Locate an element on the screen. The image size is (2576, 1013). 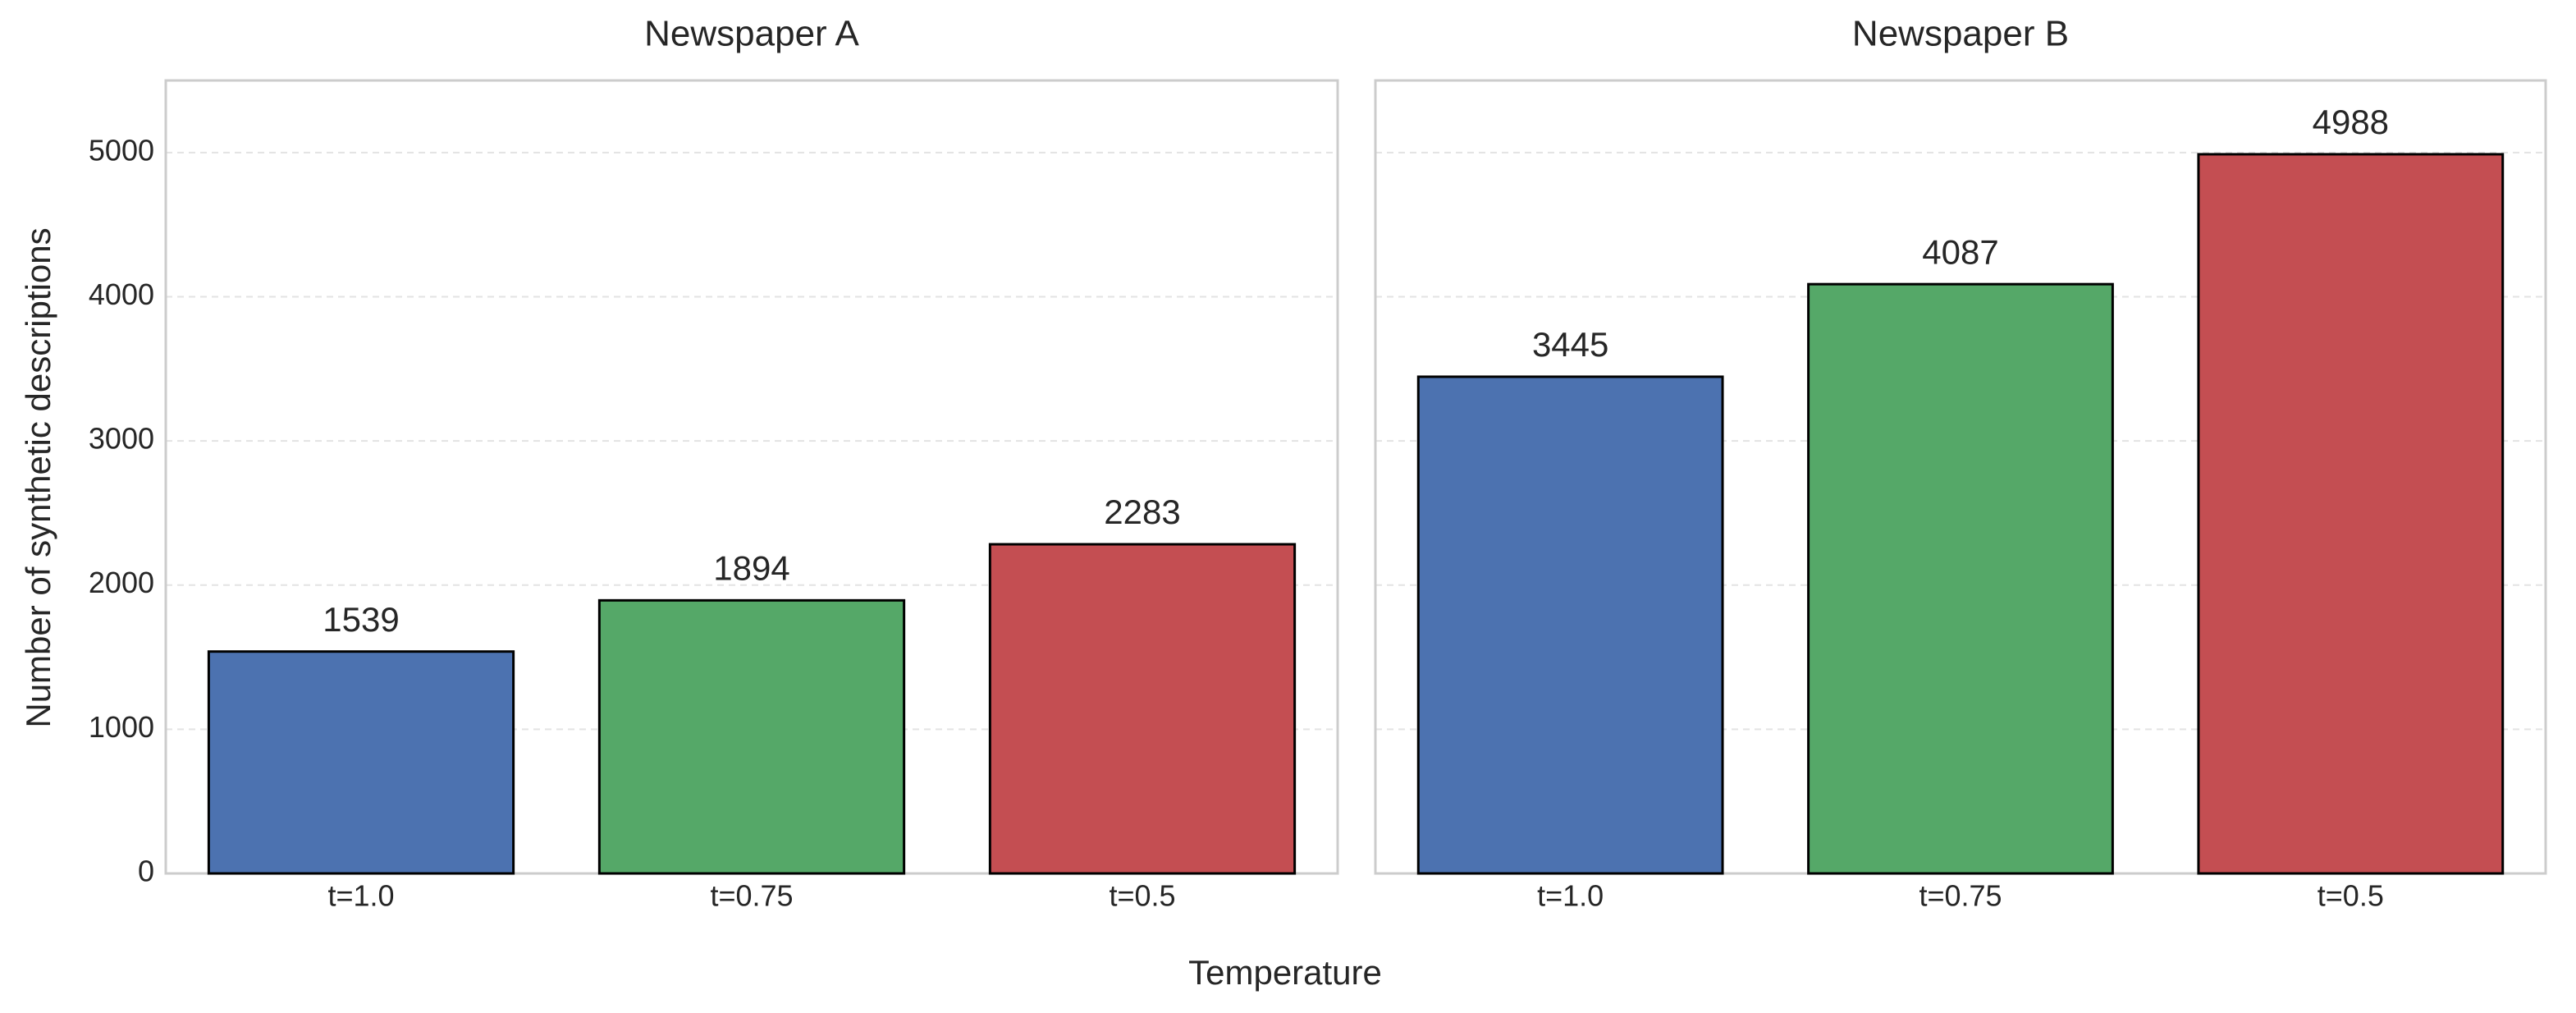
data-label: 1539 is located at coordinates (361, 619).